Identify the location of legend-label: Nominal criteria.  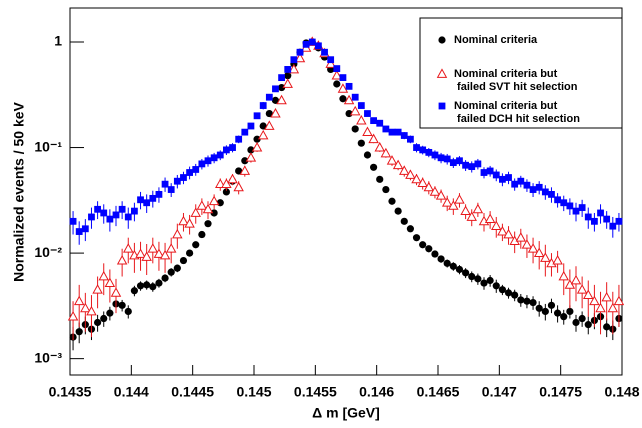
(496, 40).